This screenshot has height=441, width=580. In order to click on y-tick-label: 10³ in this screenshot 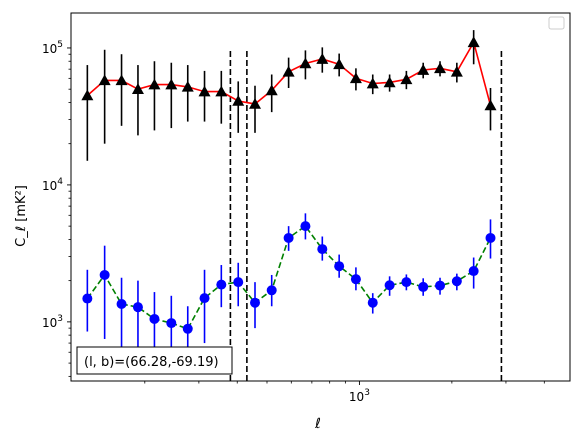, I will do `click(52, 322)`.